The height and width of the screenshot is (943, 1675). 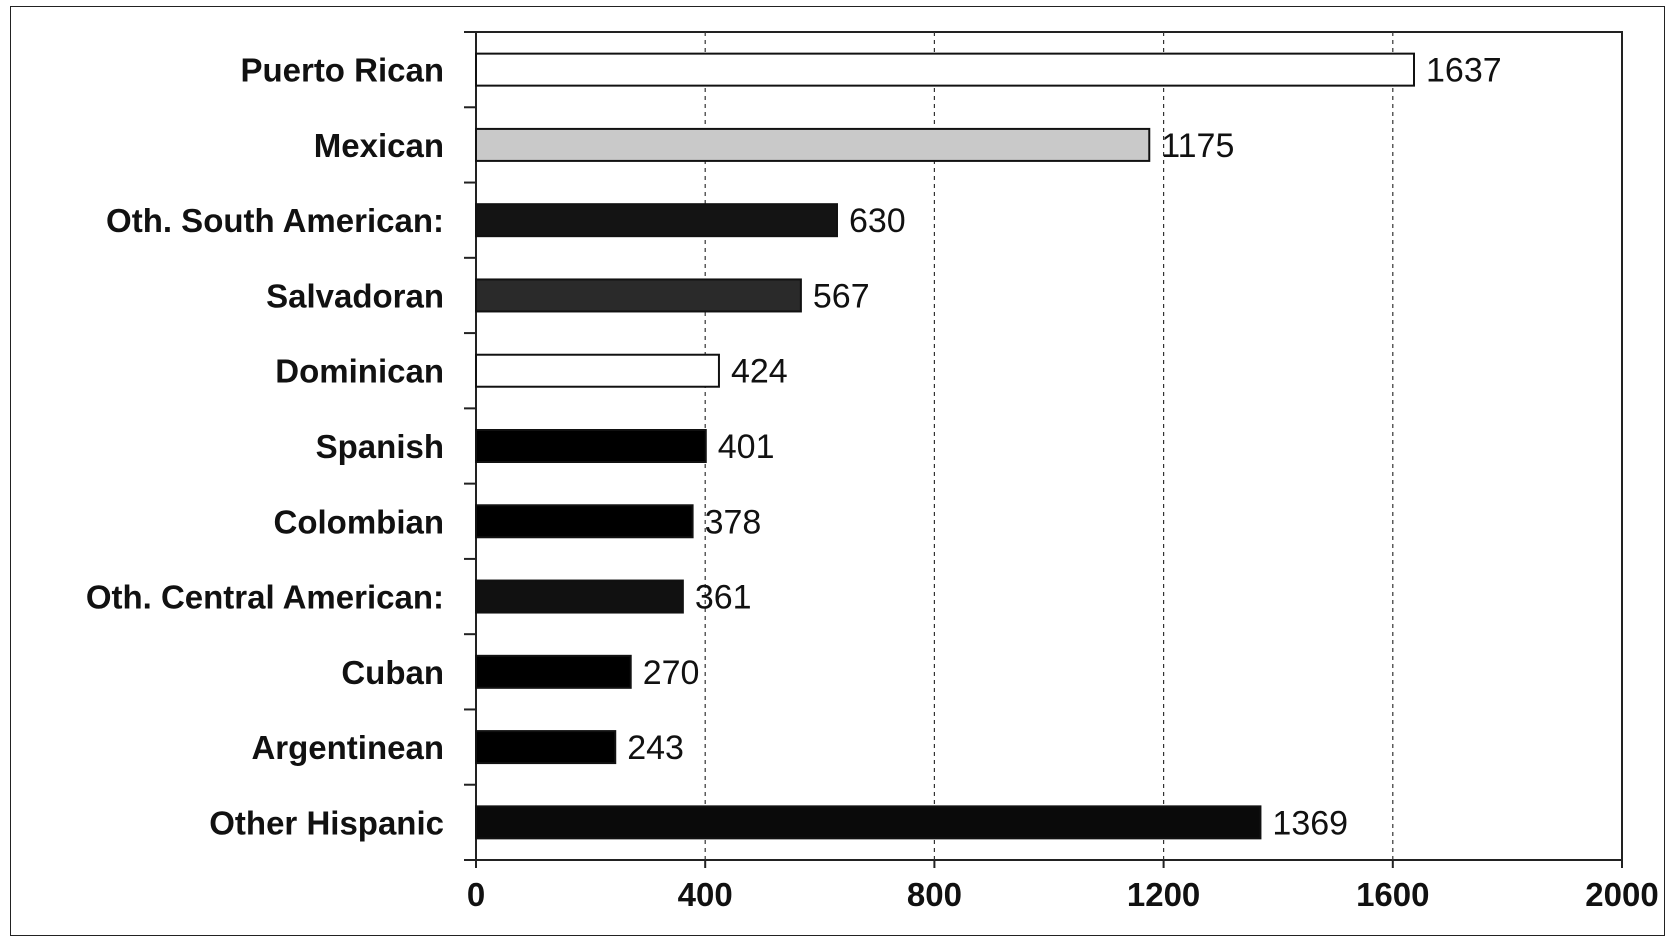 What do you see at coordinates (759, 372) in the screenshot?
I see `data-label: 424` at bounding box center [759, 372].